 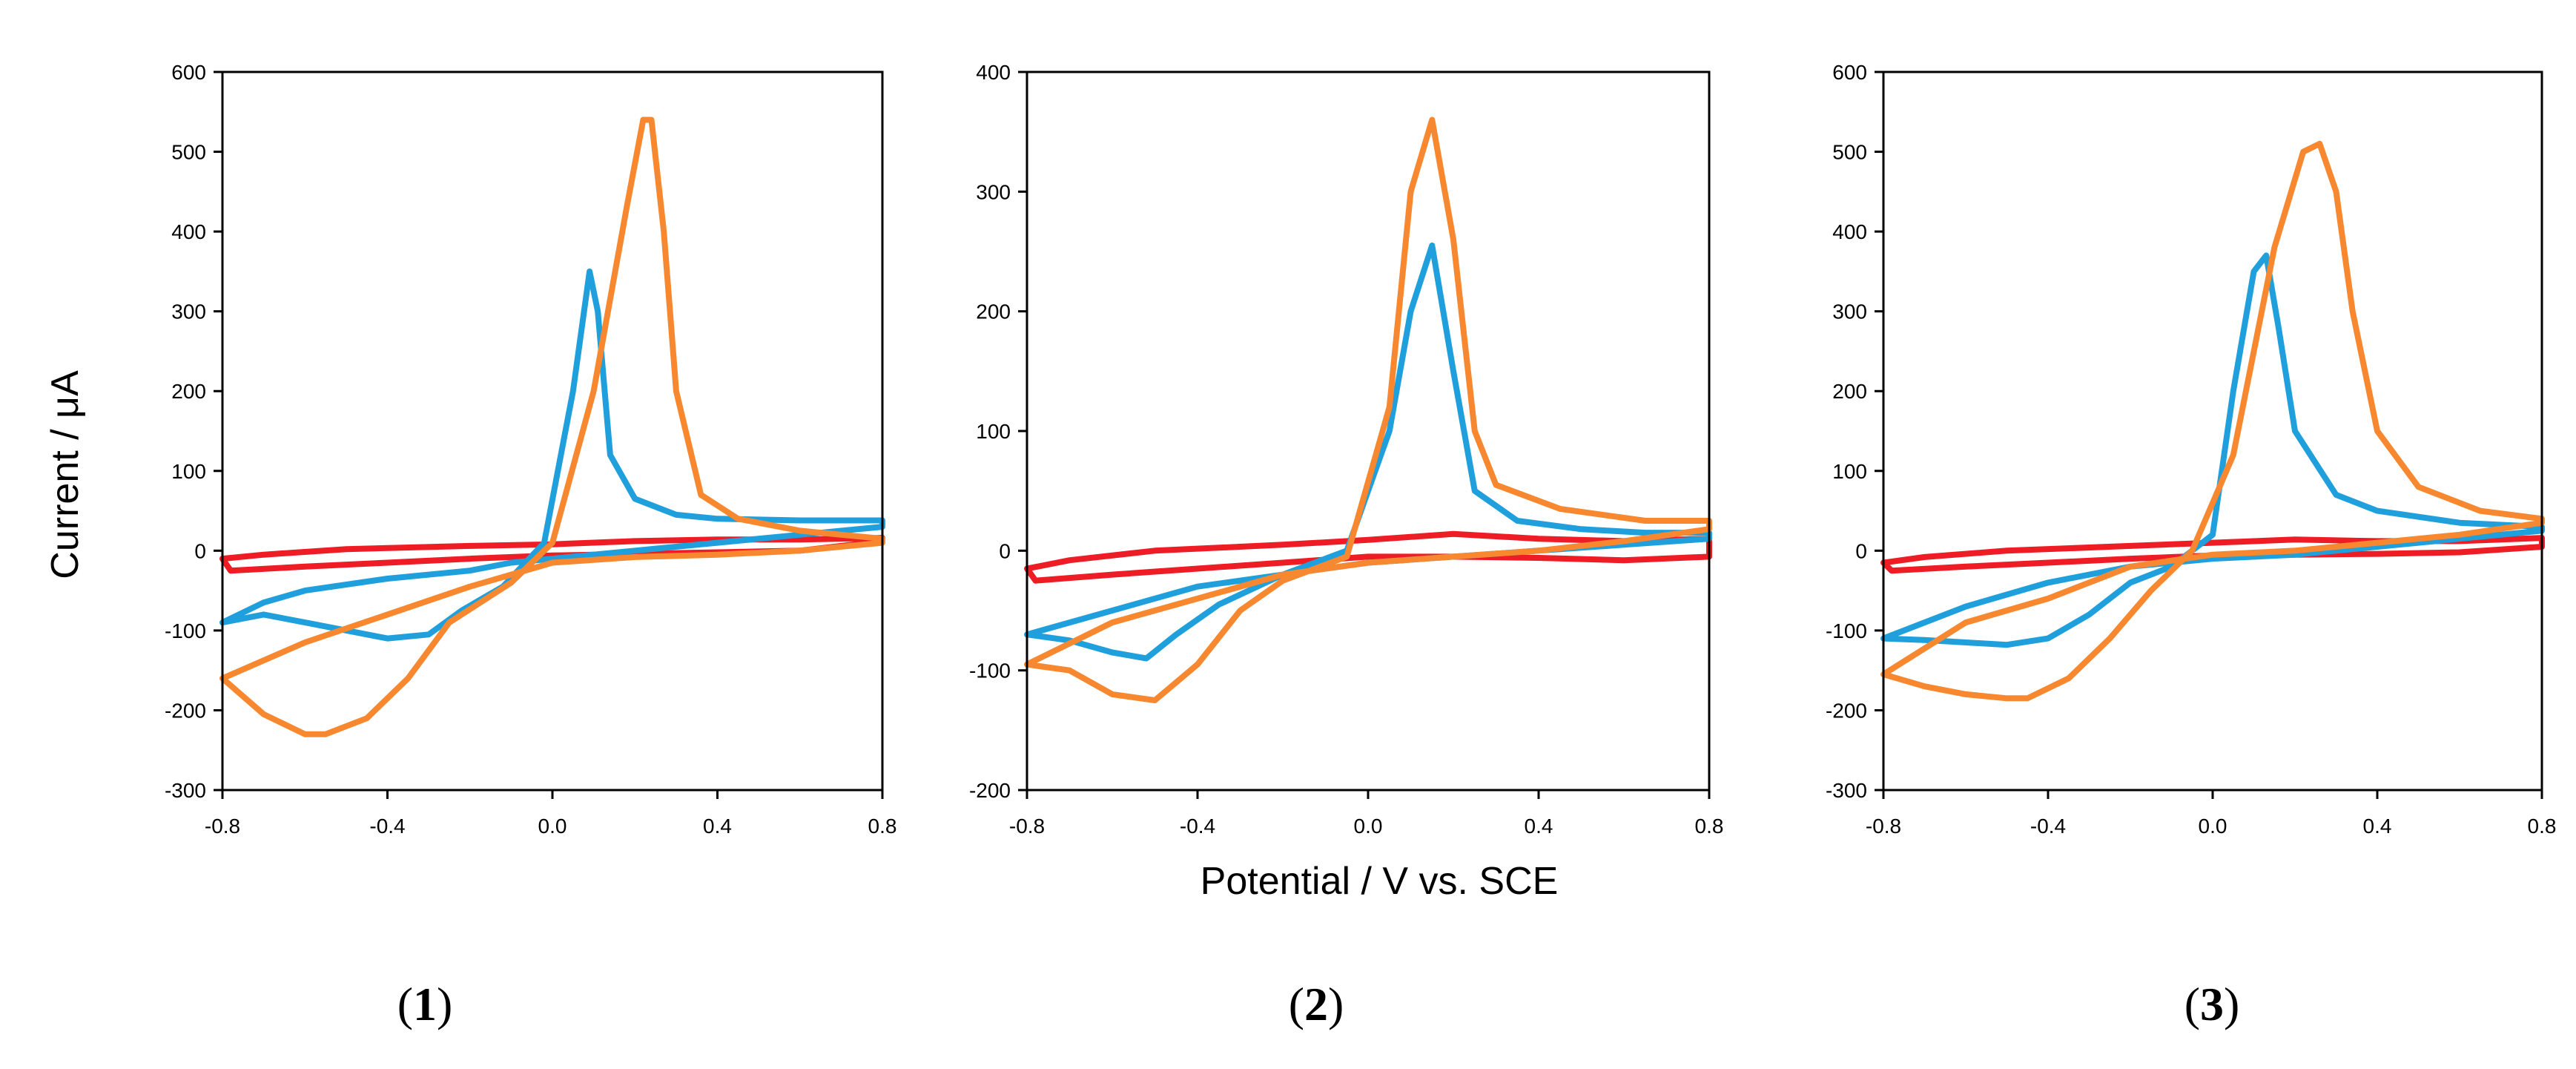 I want to click on x-axis-title: Potential / V vs. SCE, so click(x=1380, y=882).